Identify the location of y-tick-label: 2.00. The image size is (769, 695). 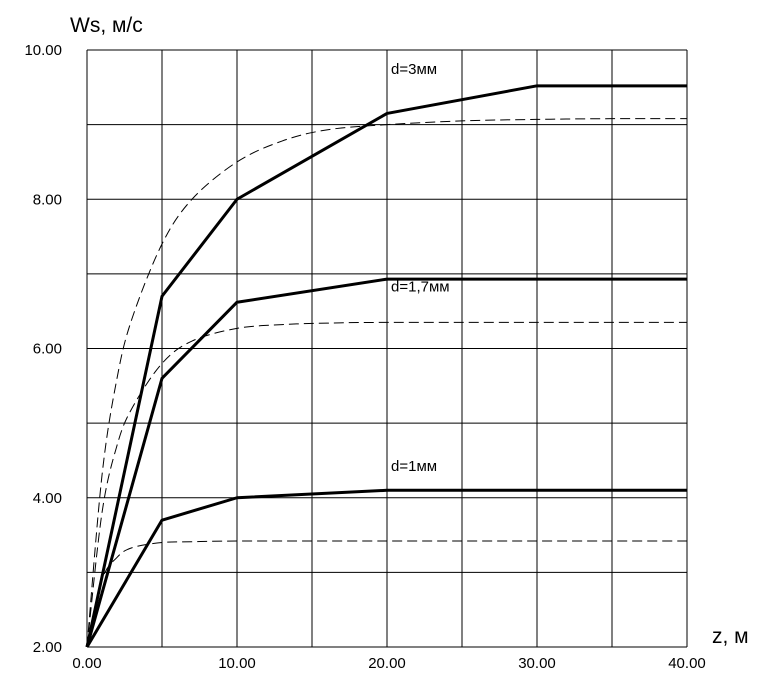
(47, 647).